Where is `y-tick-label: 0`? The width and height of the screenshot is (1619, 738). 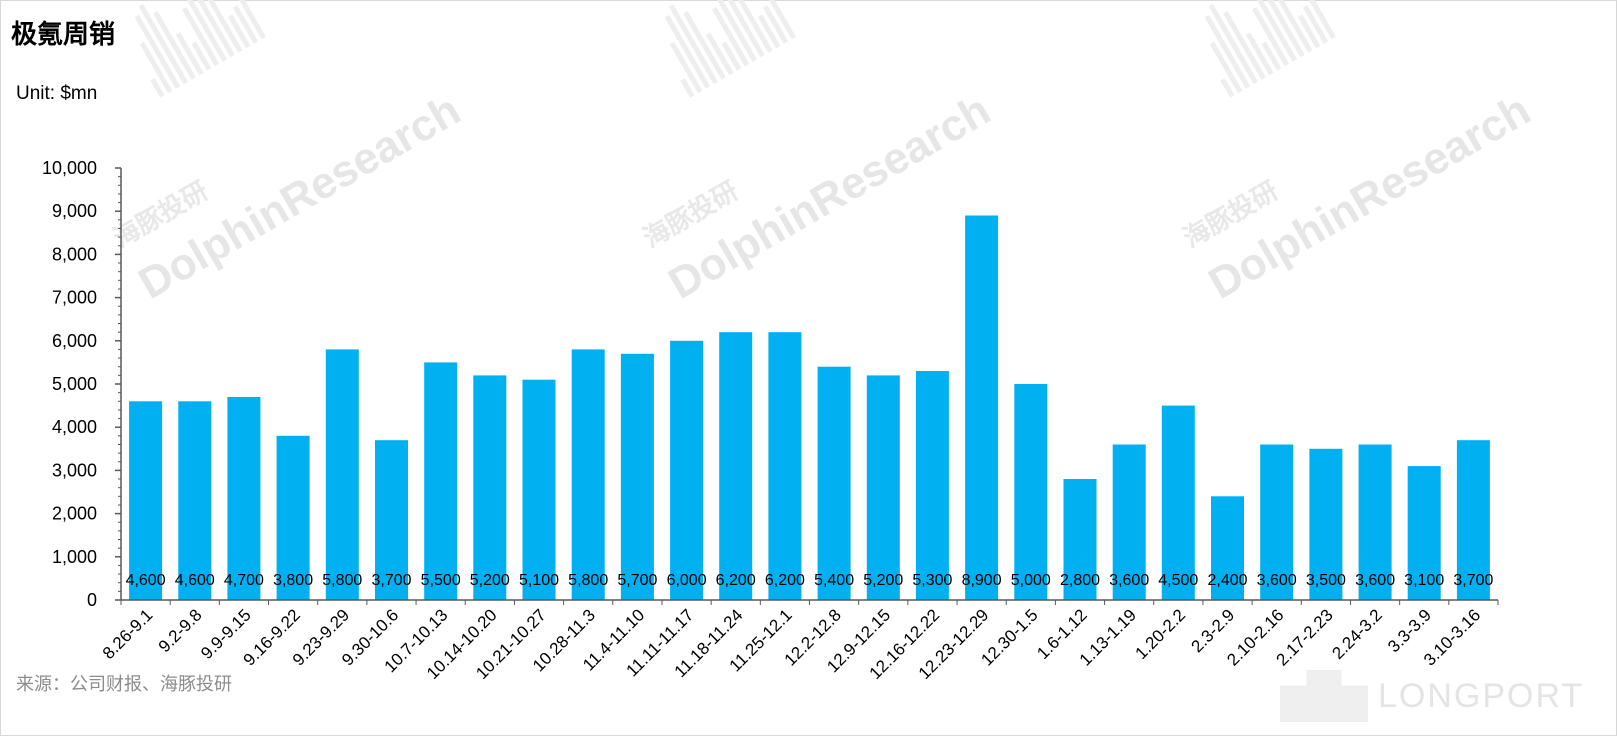 y-tick-label: 0 is located at coordinates (92, 600).